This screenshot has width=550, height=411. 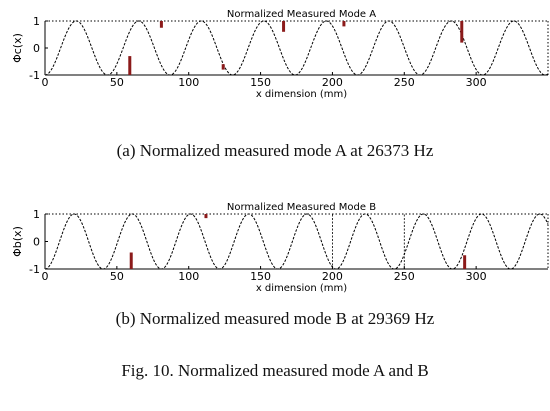 What do you see at coordinates (17, 48) in the screenshot?
I see `y-axis-label: Φc(x)` at bounding box center [17, 48].